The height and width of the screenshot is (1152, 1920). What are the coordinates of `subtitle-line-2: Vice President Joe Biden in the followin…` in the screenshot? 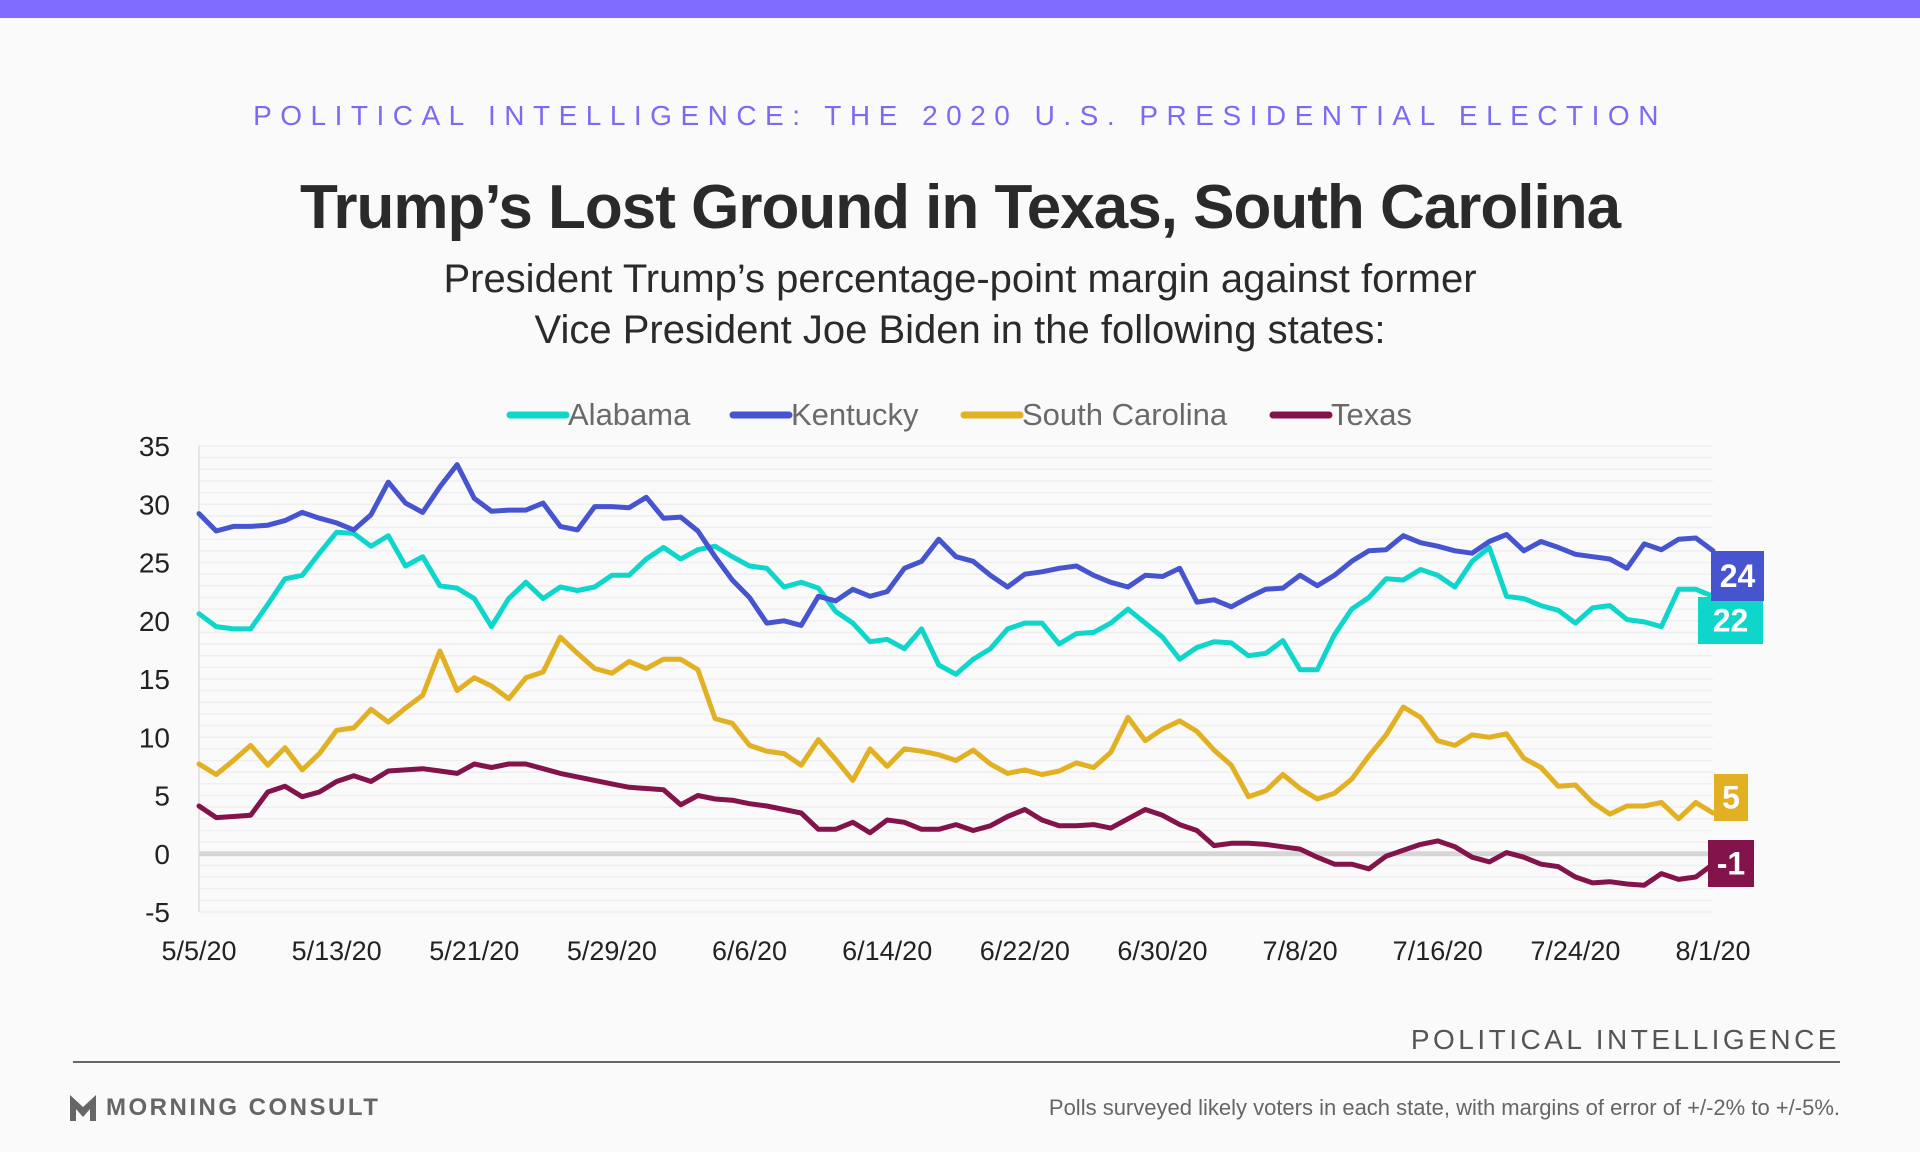 It's located at (960, 330).